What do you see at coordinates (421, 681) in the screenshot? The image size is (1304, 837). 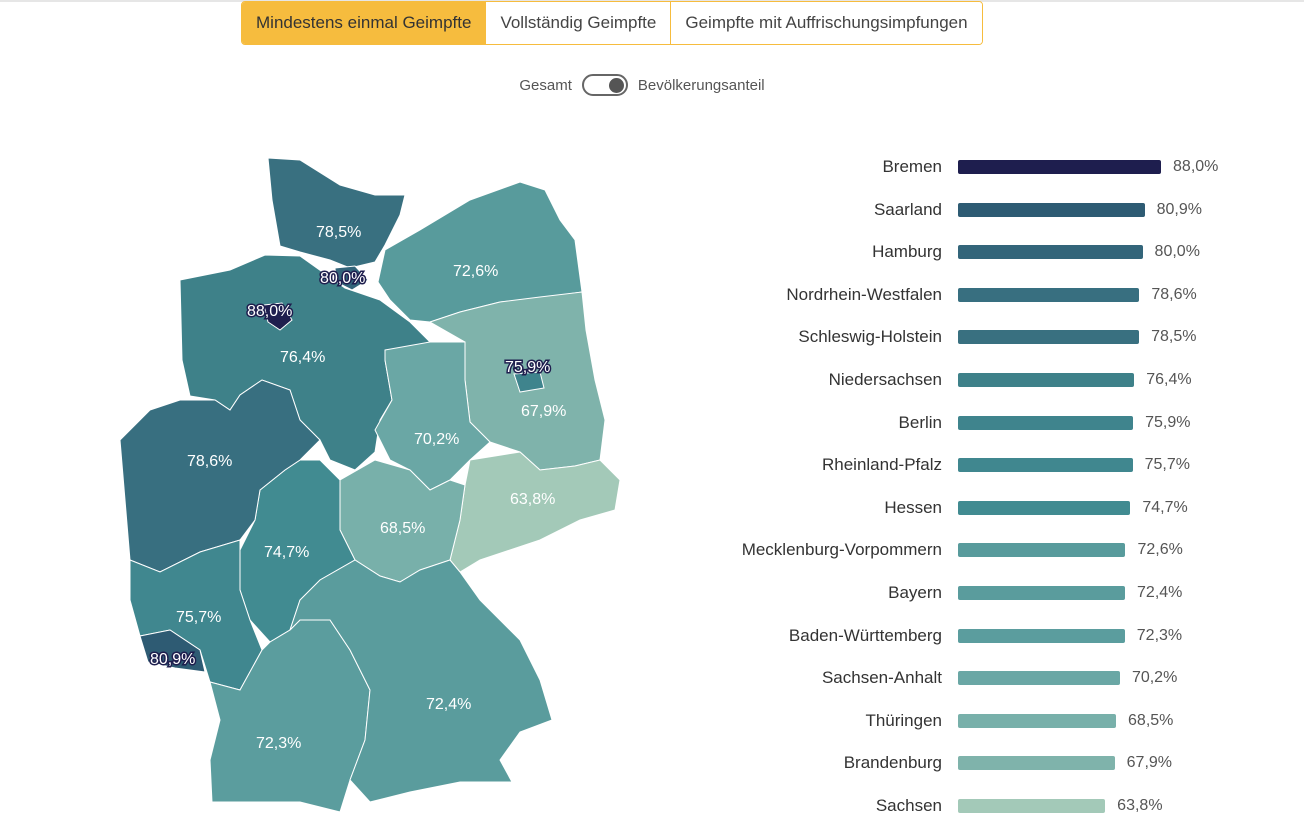 I see `map-state-bayern` at bounding box center [421, 681].